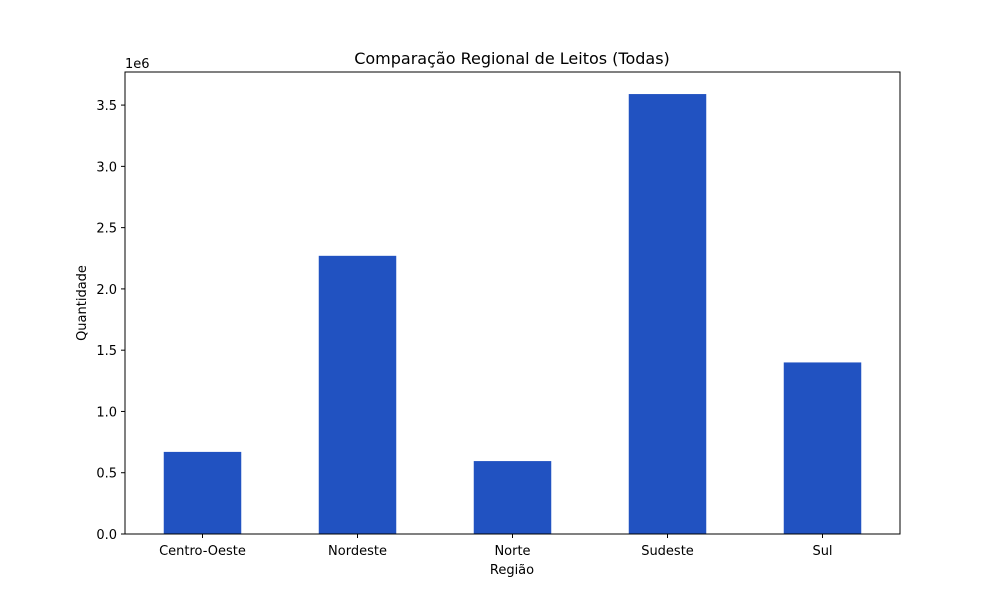  Describe the element at coordinates (106, 535) in the screenshot. I see `y-tick-label: 0.0` at that location.